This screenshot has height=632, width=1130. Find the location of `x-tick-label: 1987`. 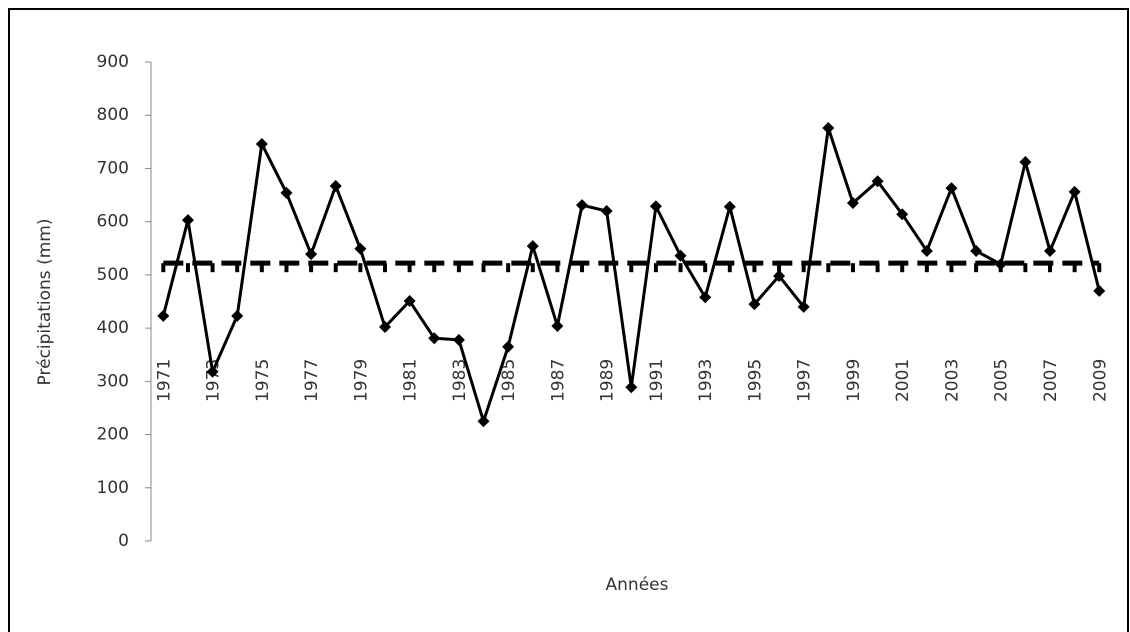

x-tick-label: 1987 is located at coordinates (558, 380).